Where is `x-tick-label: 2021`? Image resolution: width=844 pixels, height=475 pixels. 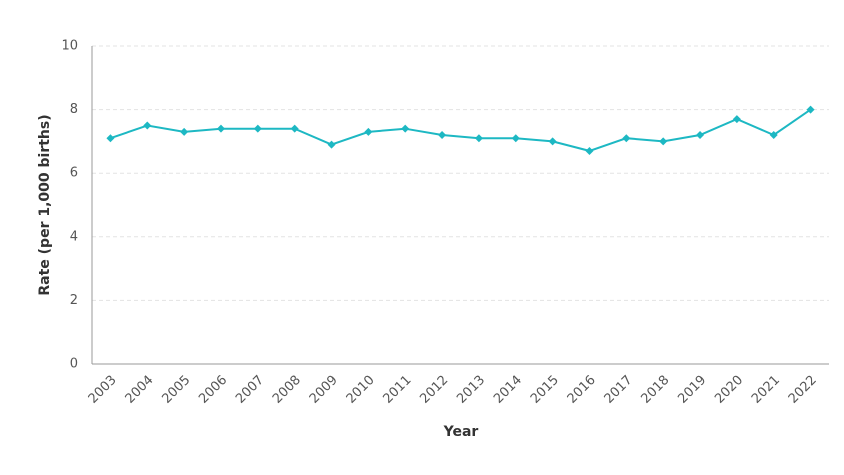
x-tick-label: 2021 is located at coordinates (766, 390).